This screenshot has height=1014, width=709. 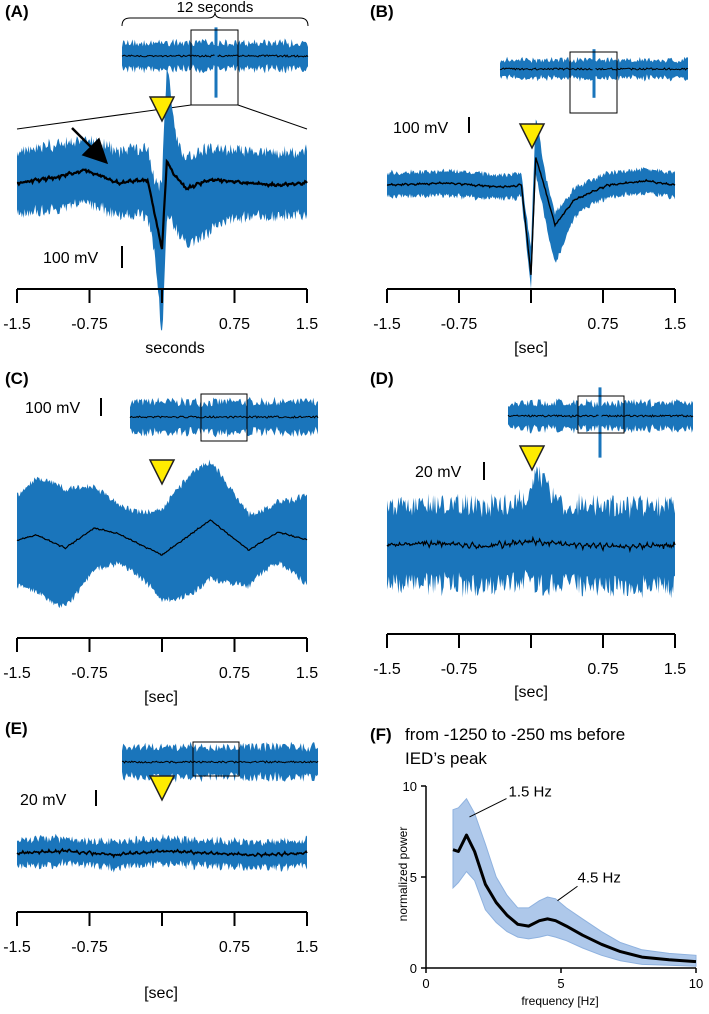 I want to click on event-marker-a, so click(x=162, y=109).